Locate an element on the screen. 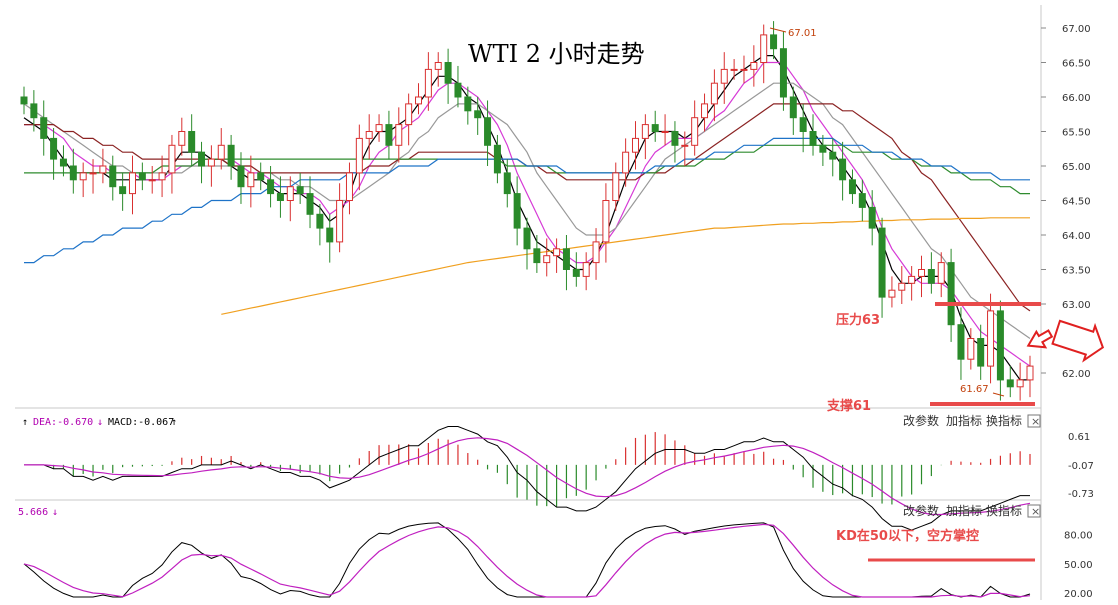 The height and width of the screenshot is (605, 1118). macd-histogram is located at coordinates (541, 469).